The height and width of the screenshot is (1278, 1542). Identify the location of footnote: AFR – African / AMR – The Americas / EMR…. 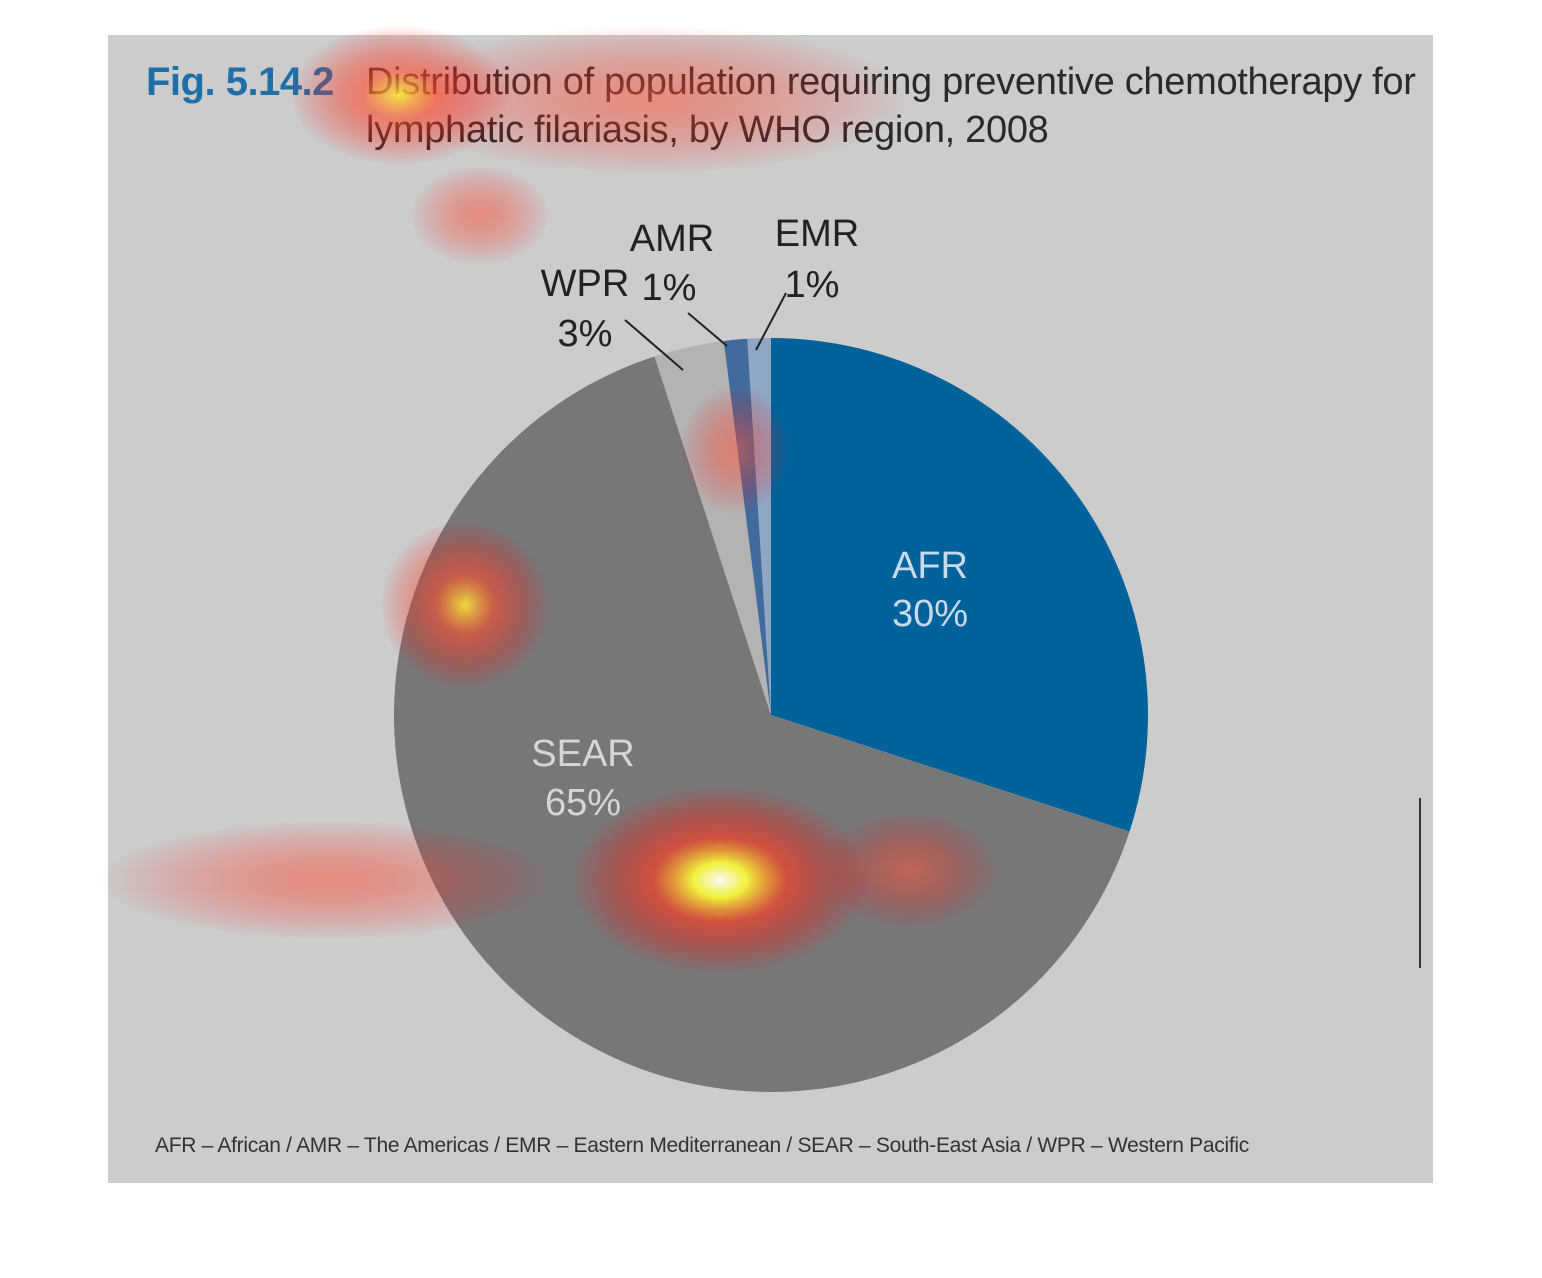
(702, 1145).